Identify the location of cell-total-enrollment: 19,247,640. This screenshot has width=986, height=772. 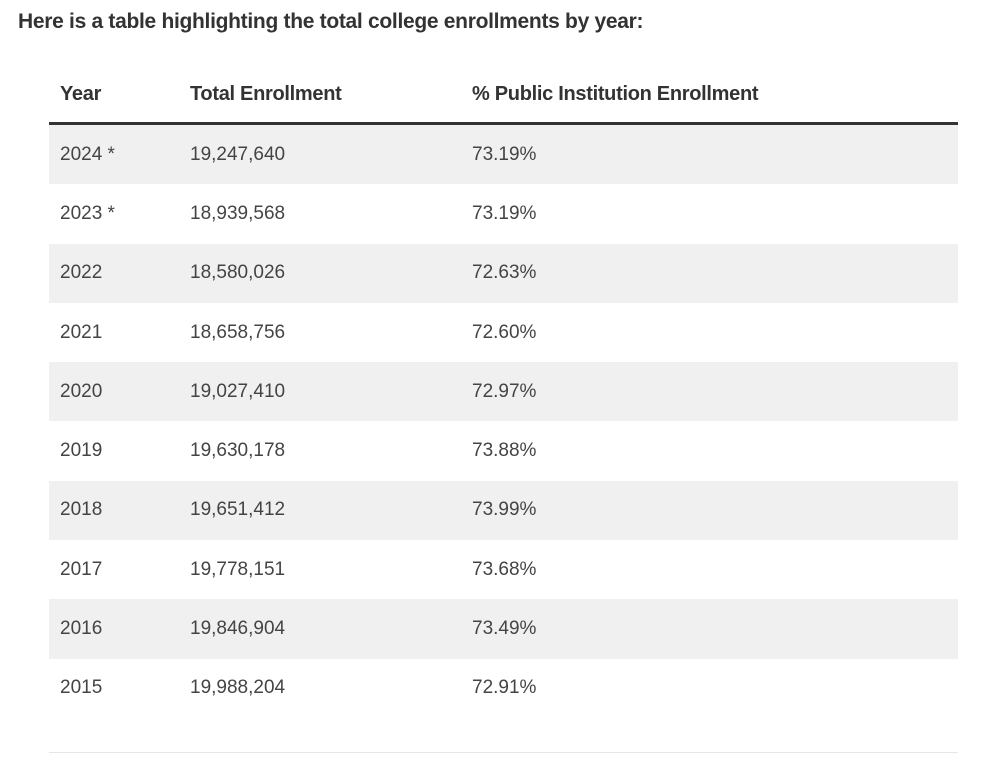
(320, 154).